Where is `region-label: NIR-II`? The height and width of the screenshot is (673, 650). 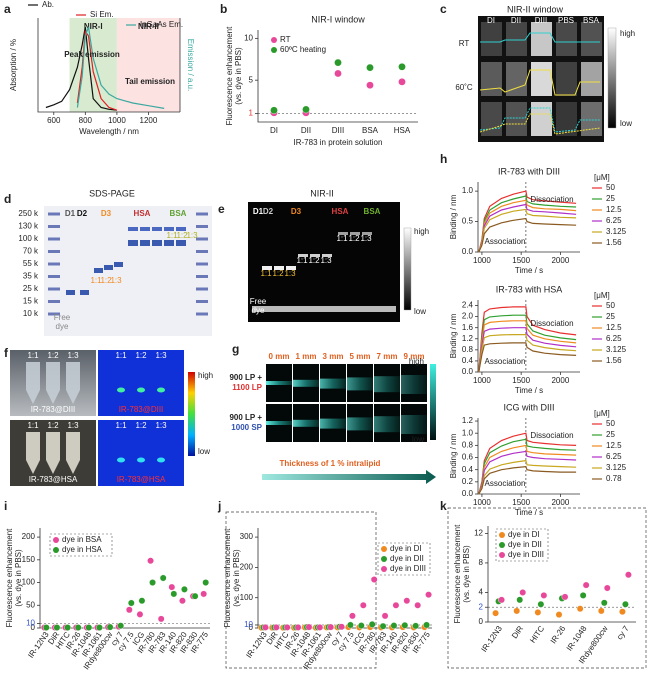
region-label: NIR-II is located at coordinates (148, 26).